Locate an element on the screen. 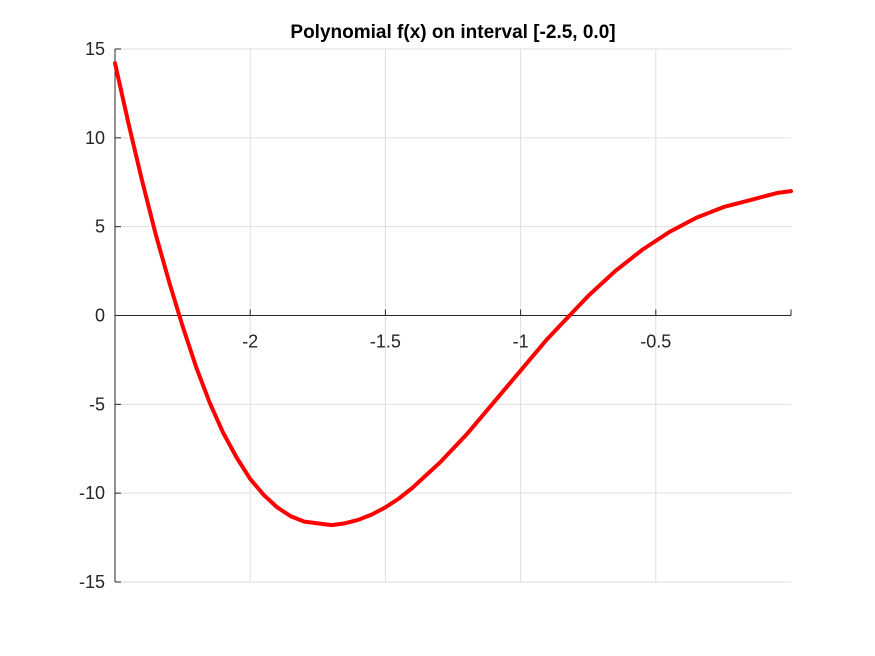 The width and height of the screenshot is (875, 656). x-tick-label-1: -1.5 is located at coordinates (385, 342).